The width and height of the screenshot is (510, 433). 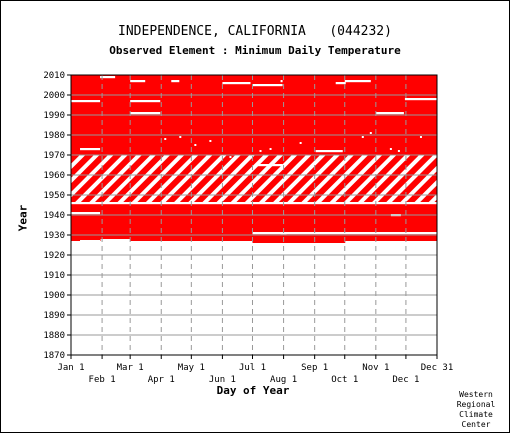 What do you see at coordinates (54, 136) in the screenshot?
I see `y-tick-label: 1980` at bounding box center [54, 136].